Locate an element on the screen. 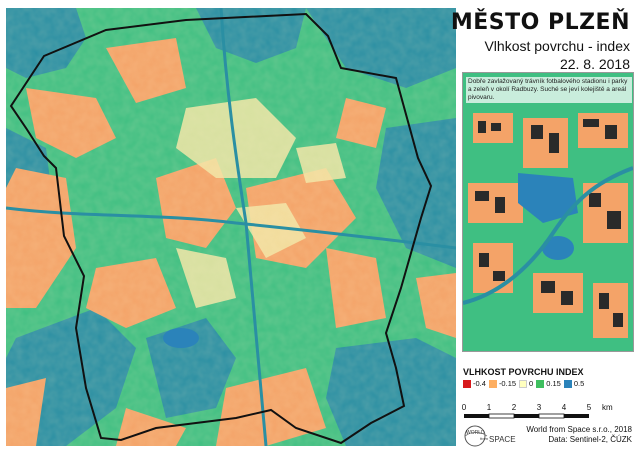  legend-label: -0.15 is located at coordinates (507, 383).